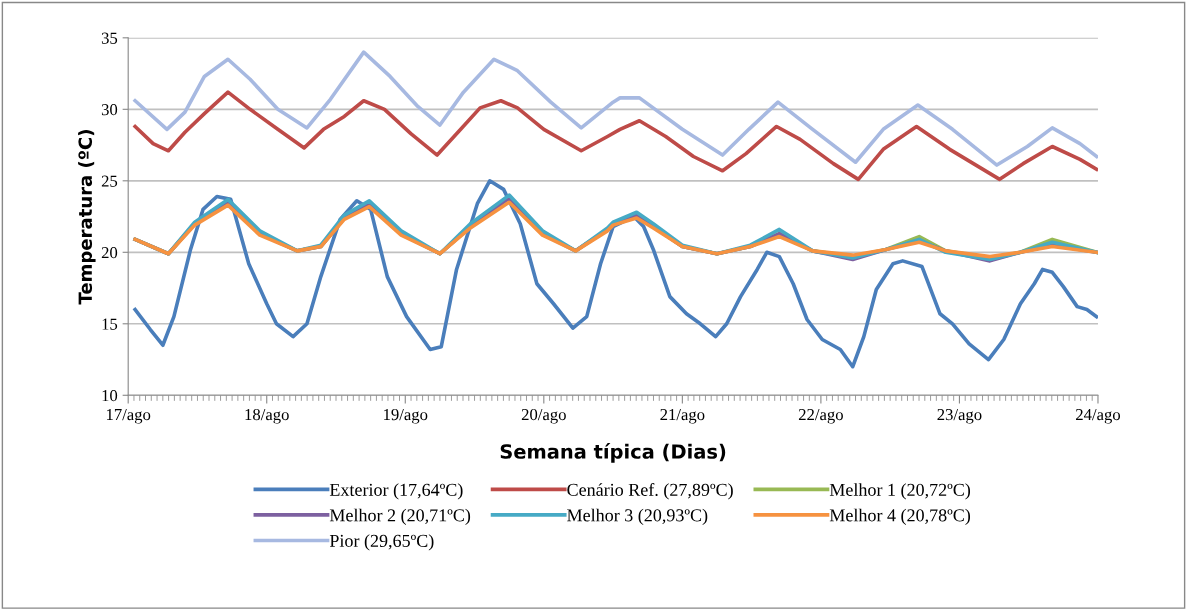  I want to click on x-tick-label: 19/ago, so click(406, 416).